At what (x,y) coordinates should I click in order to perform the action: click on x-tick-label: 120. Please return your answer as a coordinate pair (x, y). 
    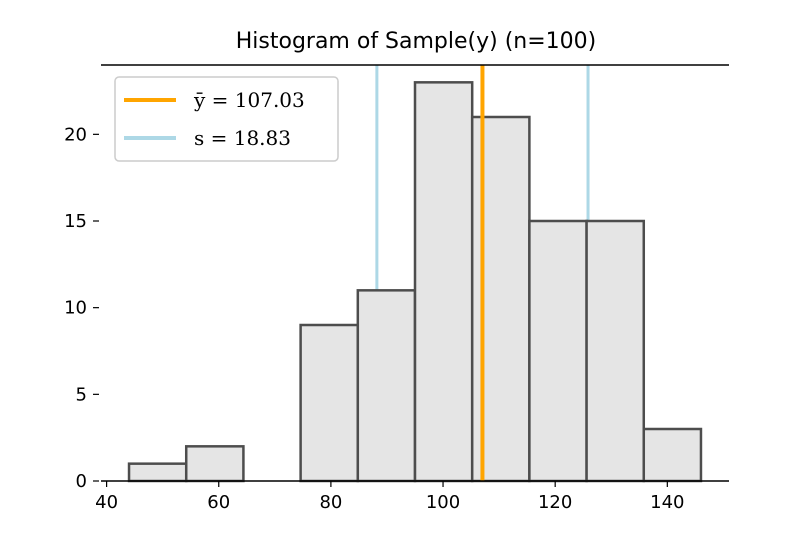
    Looking at the image, I should click on (555, 502).